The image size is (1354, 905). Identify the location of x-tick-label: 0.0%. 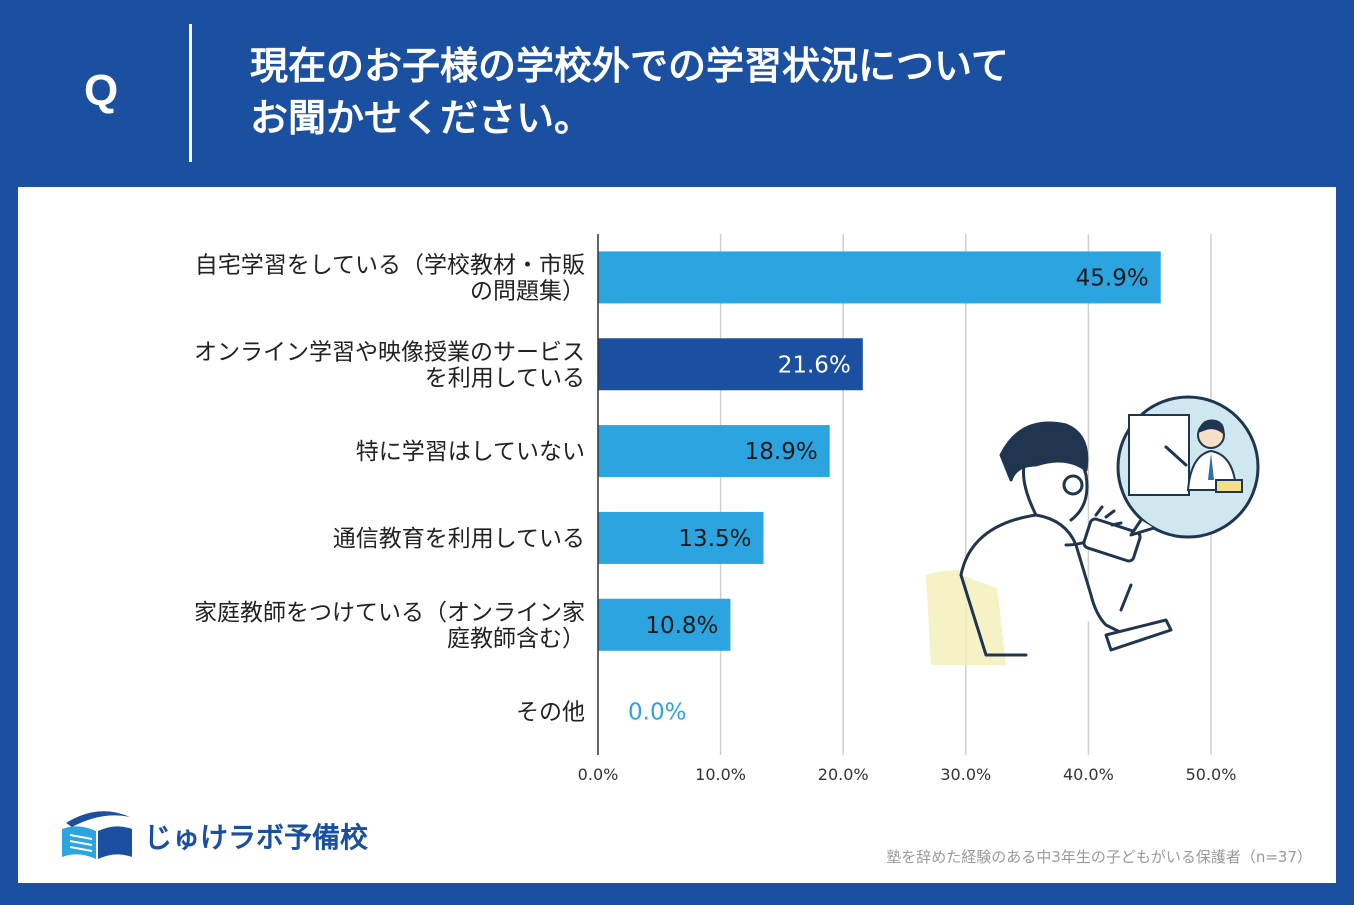
(598, 774).